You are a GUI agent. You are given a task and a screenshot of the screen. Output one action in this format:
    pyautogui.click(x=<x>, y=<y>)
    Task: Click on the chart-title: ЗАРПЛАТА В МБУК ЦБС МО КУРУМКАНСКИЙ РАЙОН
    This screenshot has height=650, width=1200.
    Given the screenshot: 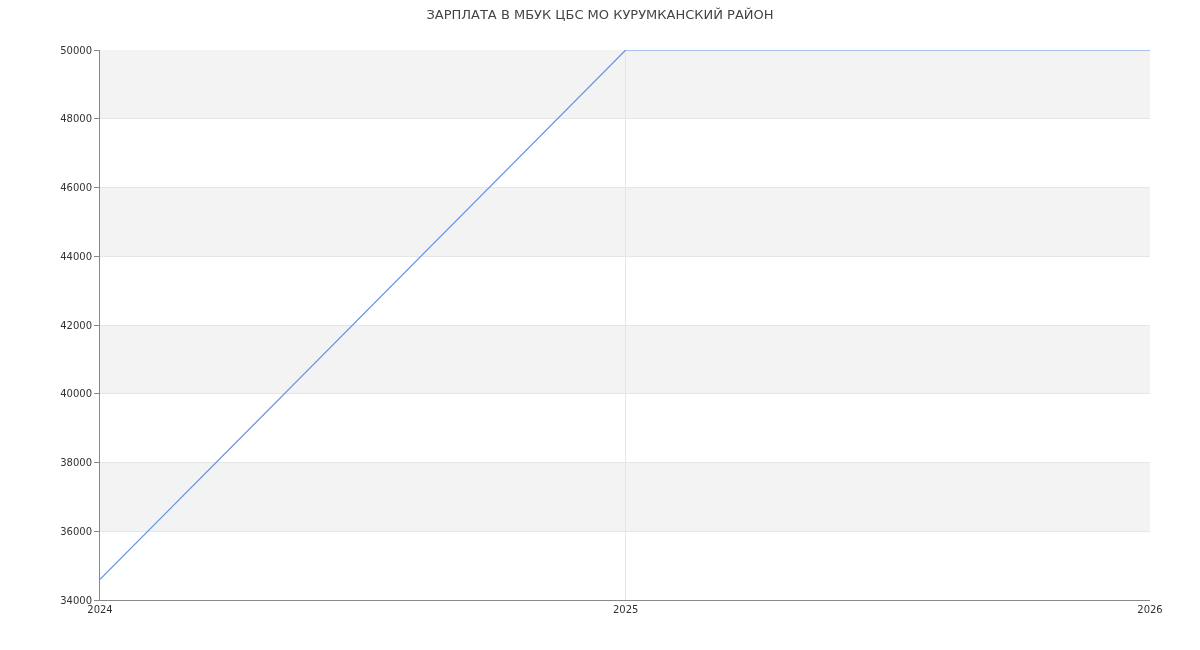 What is the action you would take?
    pyautogui.click(x=600, y=14)
    